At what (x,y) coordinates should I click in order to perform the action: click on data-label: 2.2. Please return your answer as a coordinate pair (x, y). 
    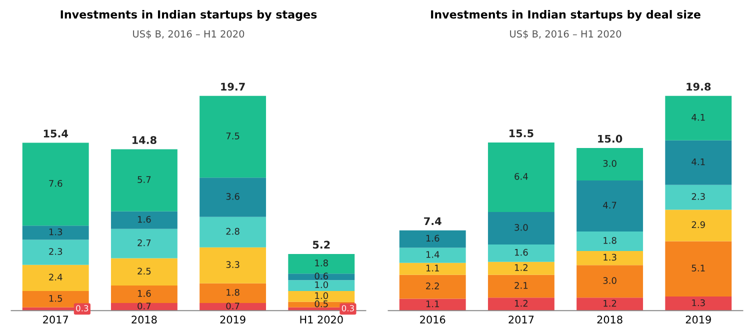
    Looking at the image, I should click on (432, 286).